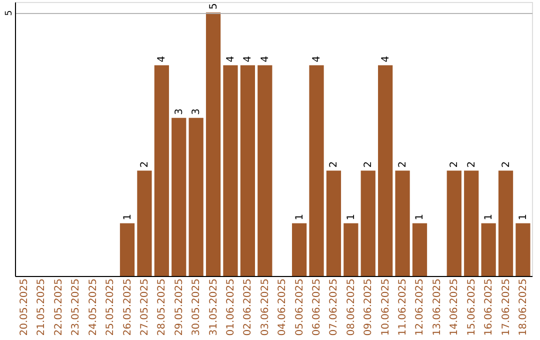 Image resolution: width=540 pixels, height=340 pixels. I want to click on x-tick-label: 18.06.2025, so click(523, 307).